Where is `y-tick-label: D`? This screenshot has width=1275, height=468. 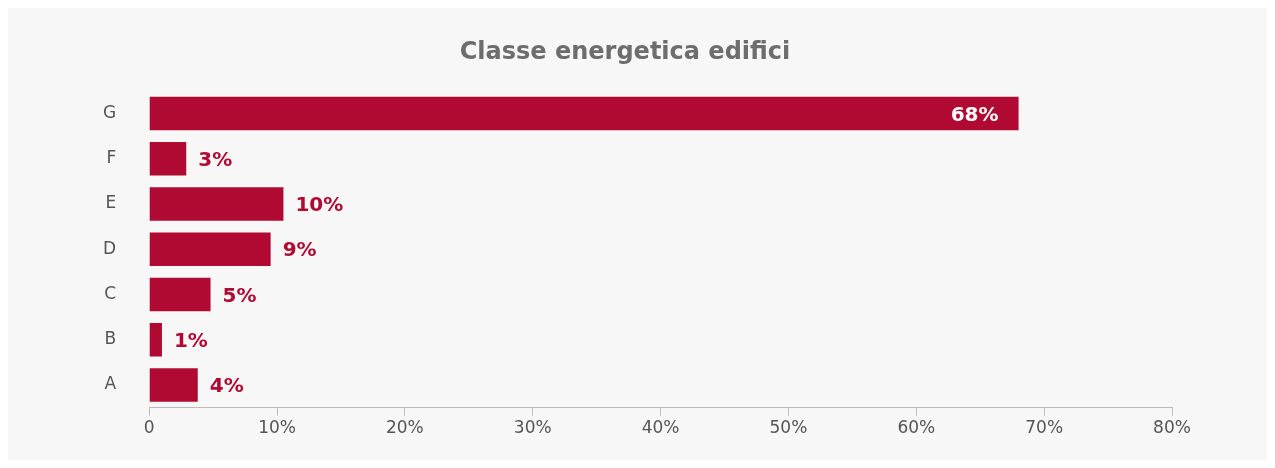 y-tick-label: D is located at coordinates (110, 247).